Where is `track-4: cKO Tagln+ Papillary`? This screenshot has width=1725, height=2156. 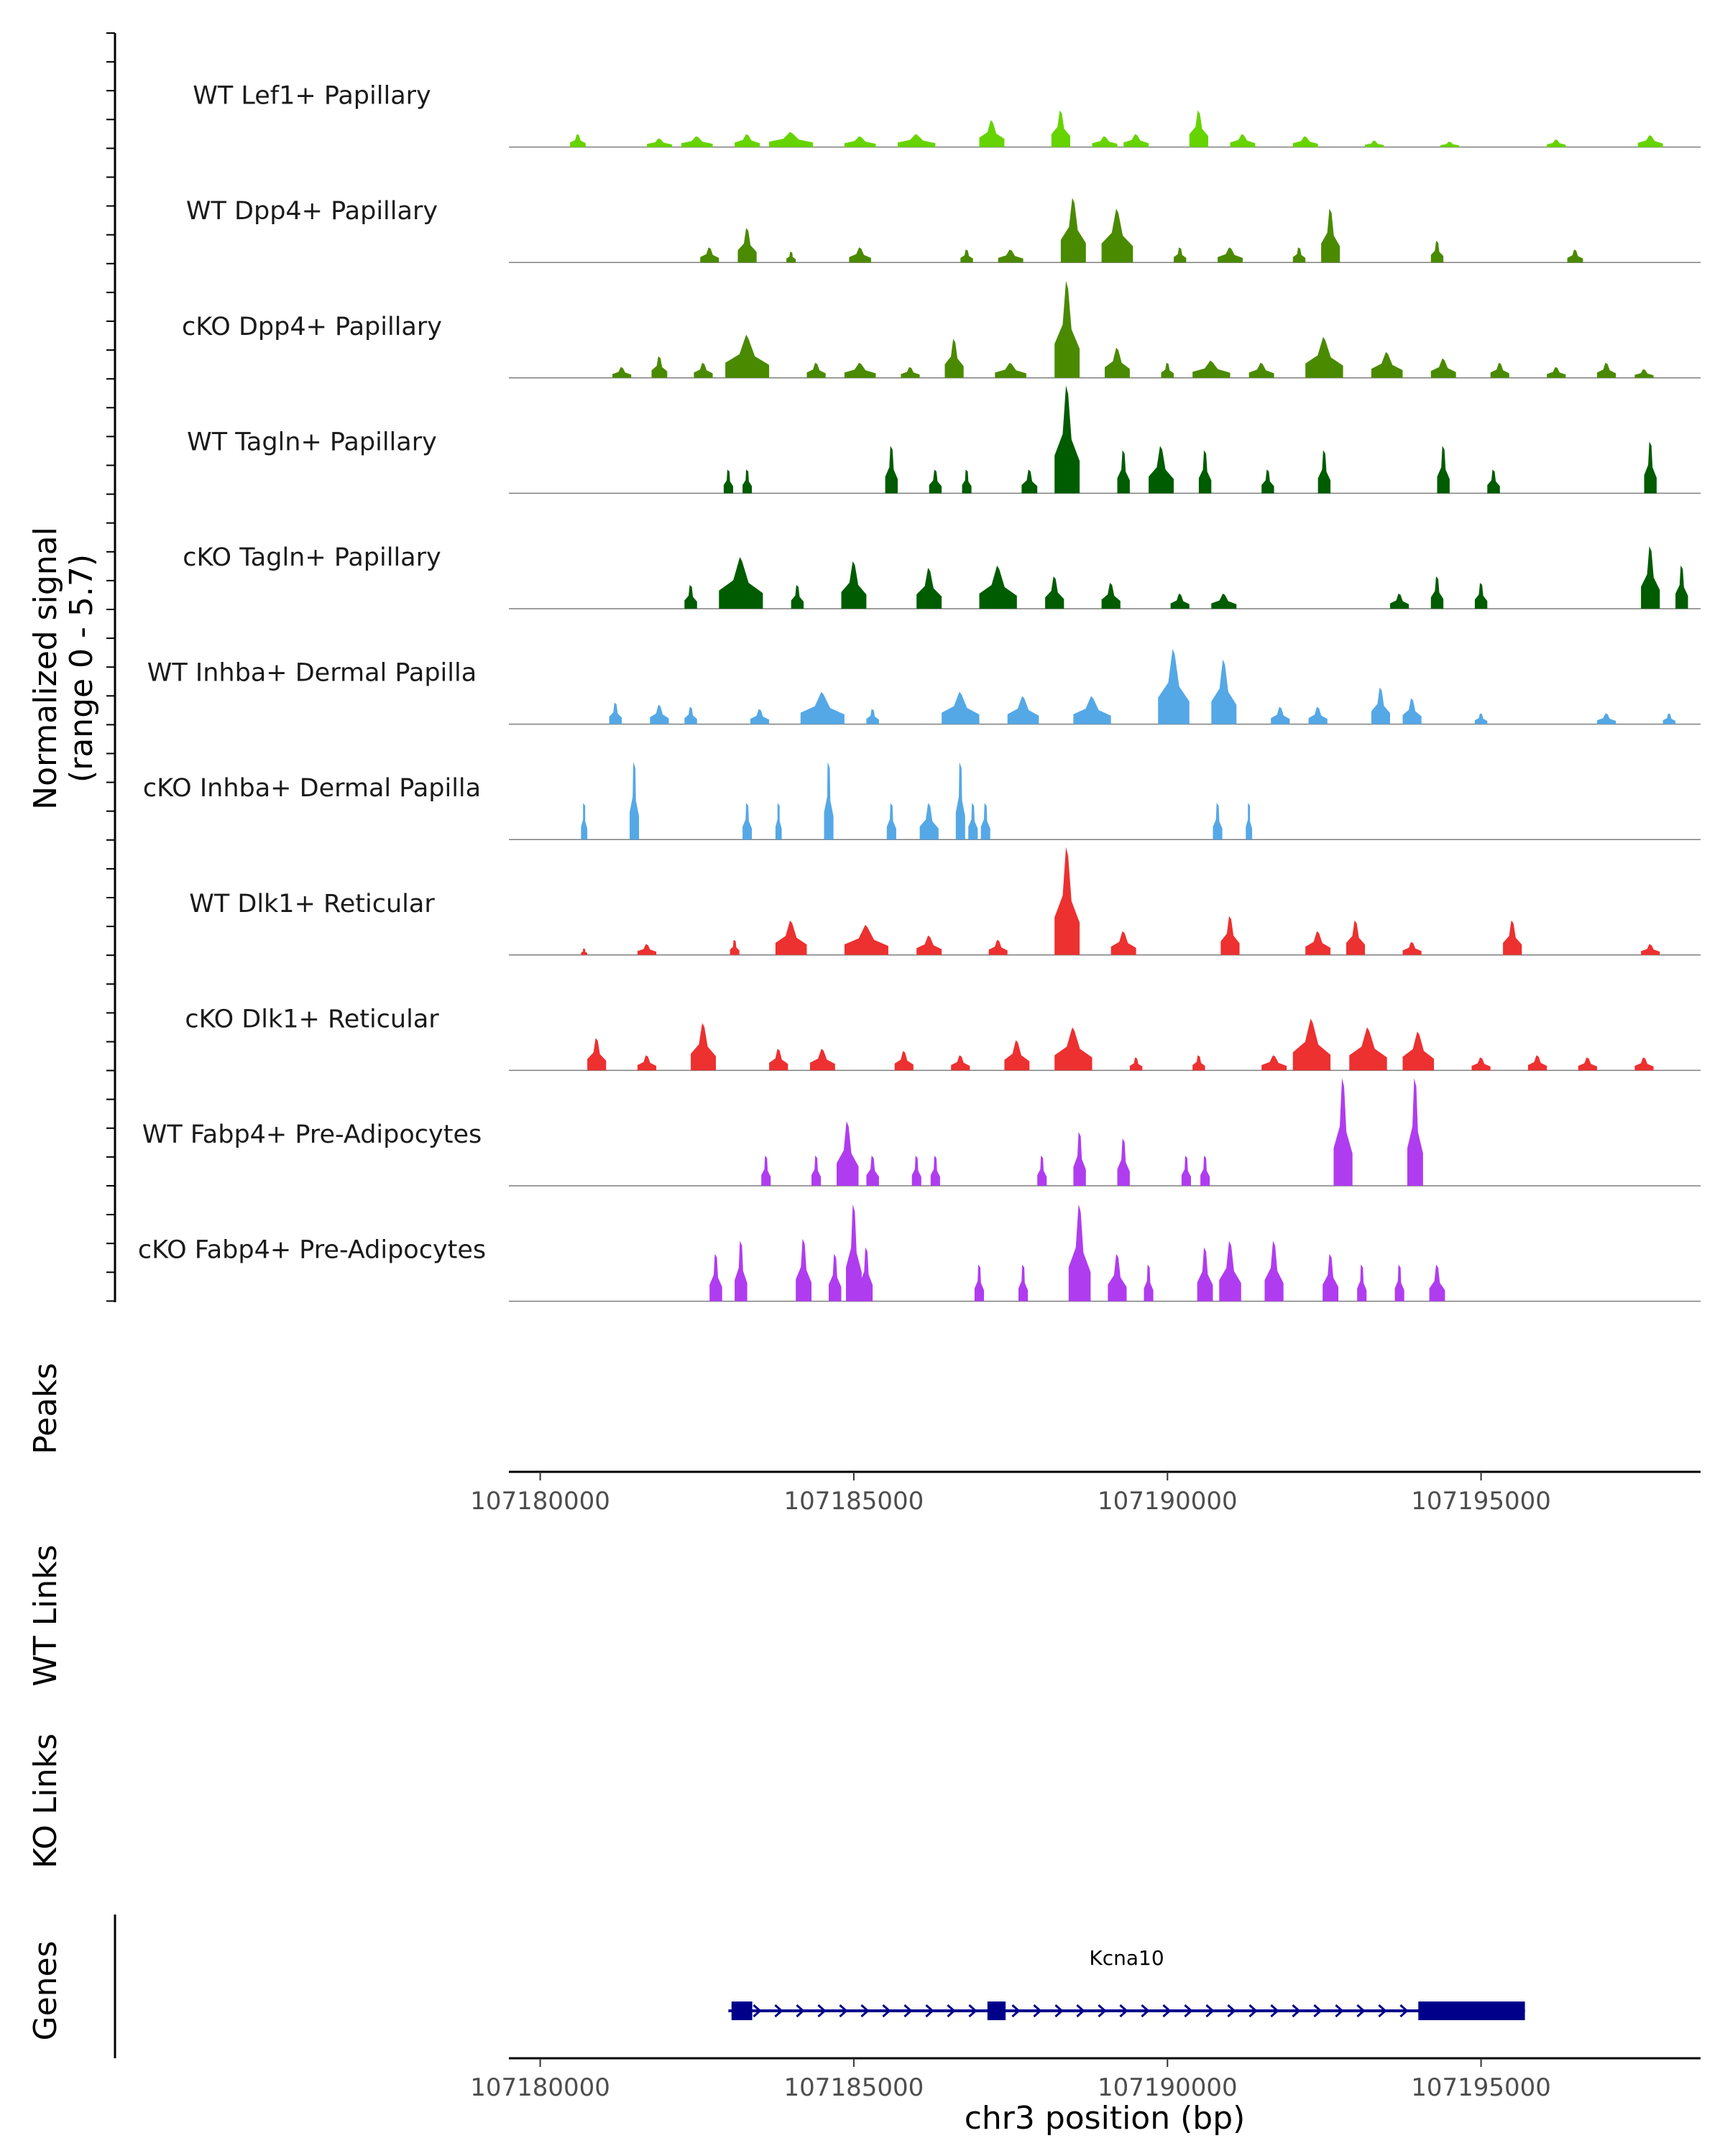 track-4: cKO Tagln+ Papillary is located at coordinates (942, 576).